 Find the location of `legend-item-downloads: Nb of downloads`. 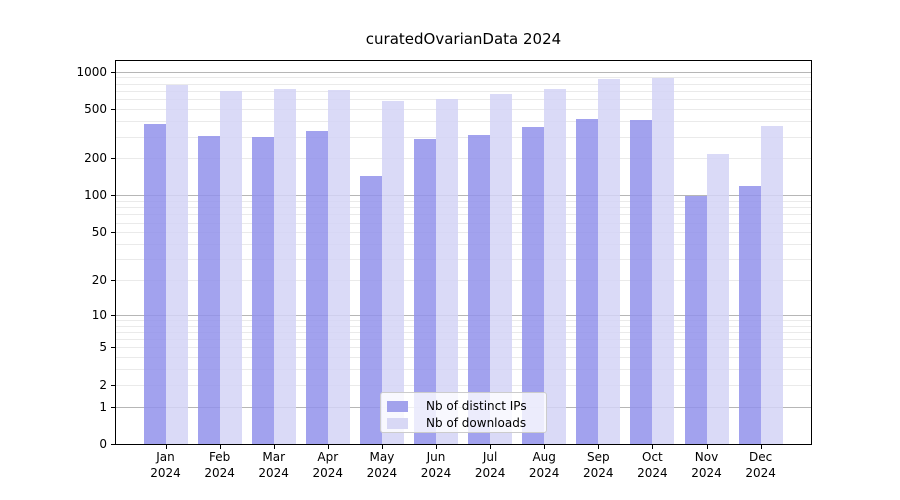

legend-item-downloads: Nb of downloads is located at coordinates (462, 423).